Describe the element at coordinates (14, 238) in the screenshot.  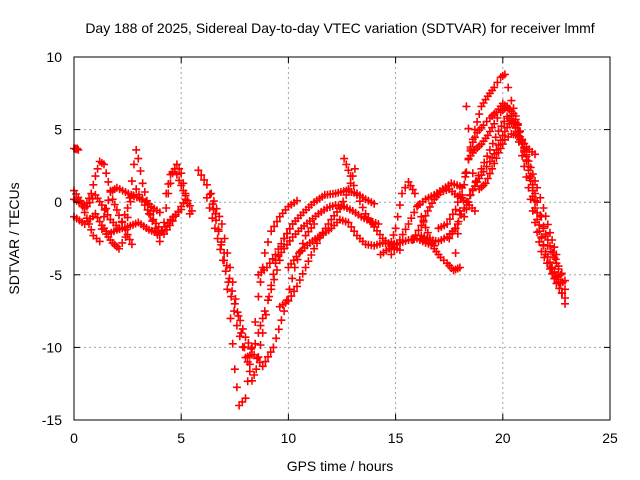
I see `y-axis-label: SDTVAR / TECUs` at that location.